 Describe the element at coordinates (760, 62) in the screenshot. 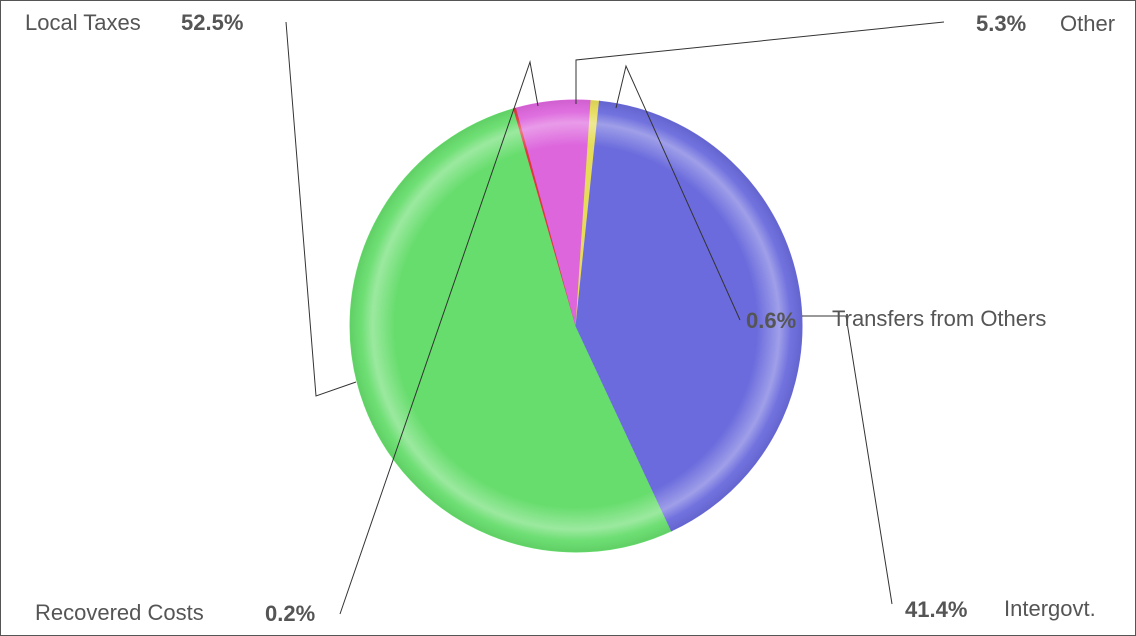

I see `leader-line-other` at that location.